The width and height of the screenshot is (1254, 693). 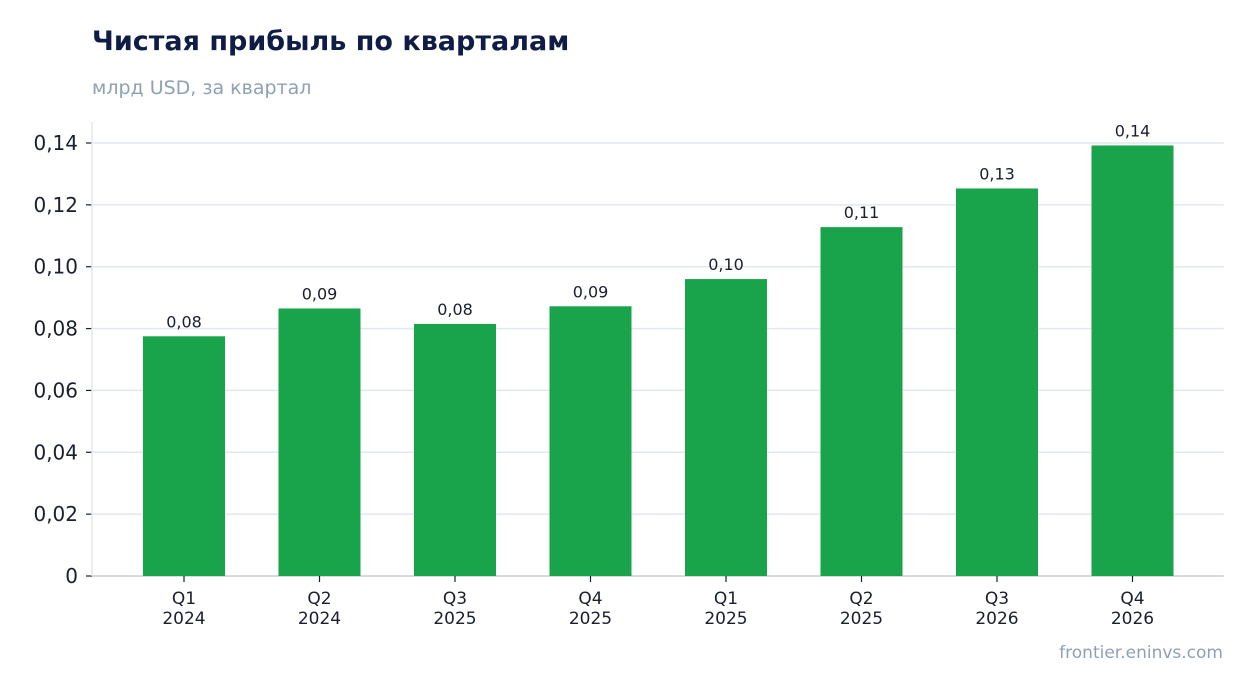 I want to click on chart-title: Чистая прибыль по кварталам, so click(x=331, y=41).